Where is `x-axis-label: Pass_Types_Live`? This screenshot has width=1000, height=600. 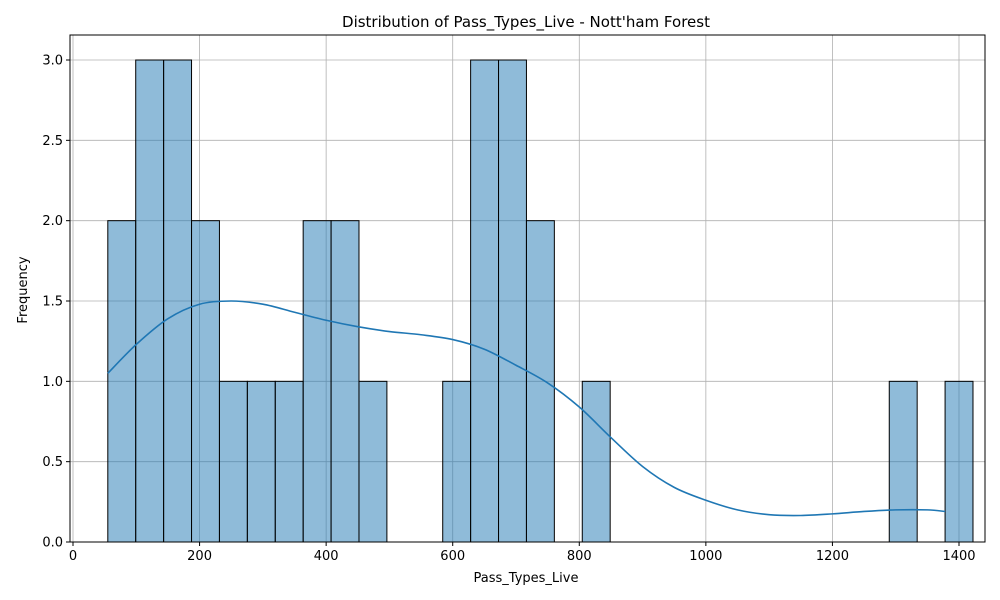 x-axis-label: Pass_Types_Live is located at coordinates (526, 578).